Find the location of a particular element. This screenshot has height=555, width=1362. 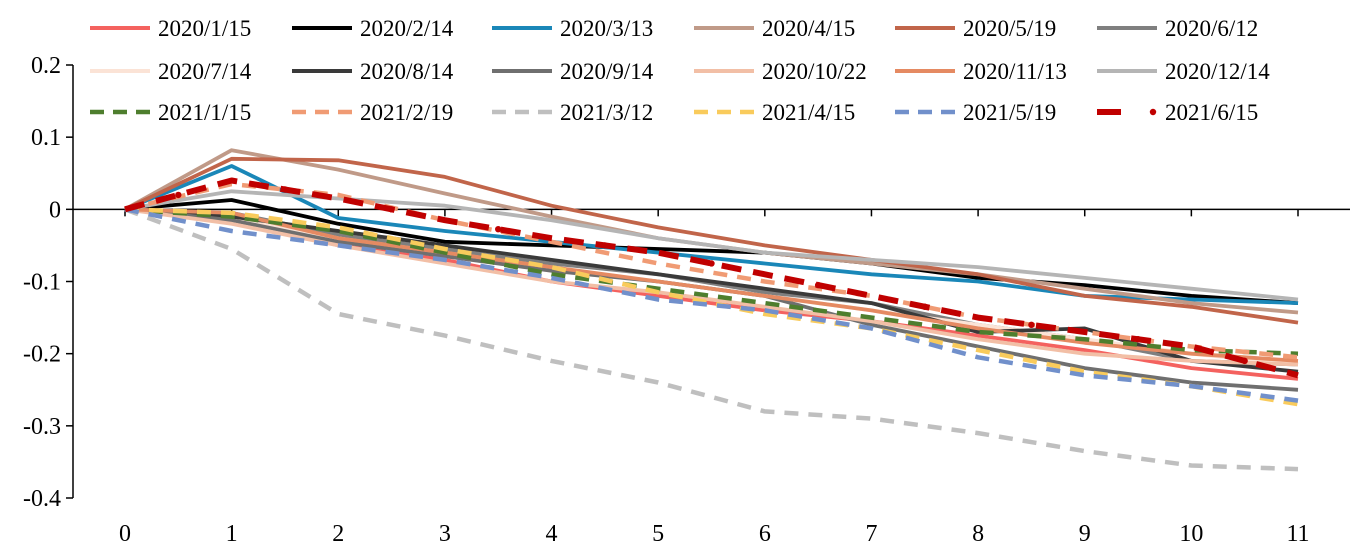

legend-item: 2020/1/15 is located at coordinates (170, 28).